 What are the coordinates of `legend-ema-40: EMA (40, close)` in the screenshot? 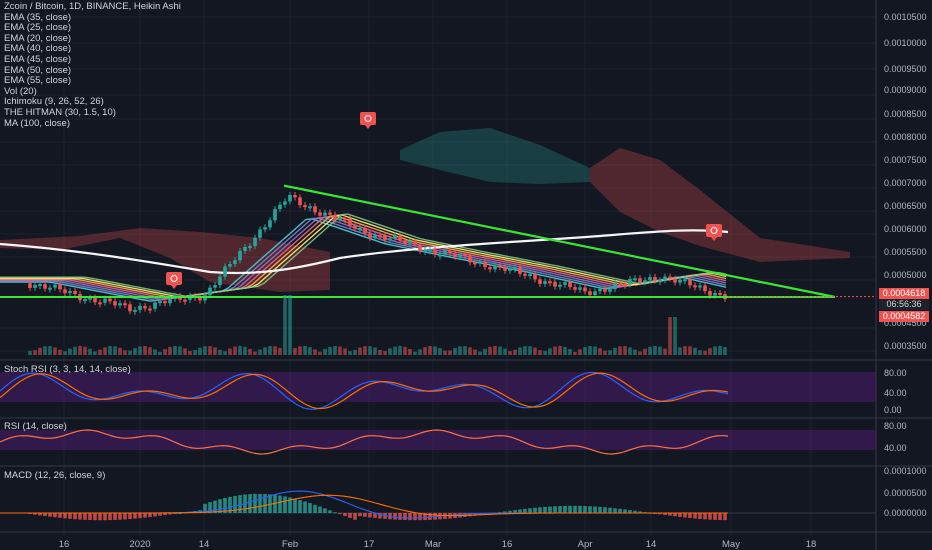 It's located at (38, 49).